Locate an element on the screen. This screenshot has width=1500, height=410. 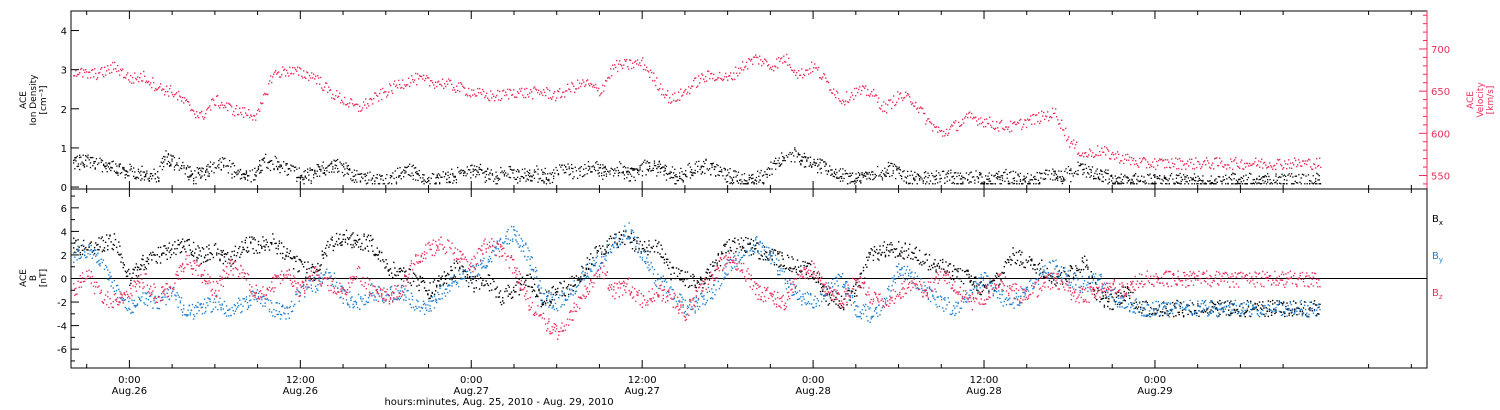
b-y-tick-label: -2 is located at coordinates (62, 303).